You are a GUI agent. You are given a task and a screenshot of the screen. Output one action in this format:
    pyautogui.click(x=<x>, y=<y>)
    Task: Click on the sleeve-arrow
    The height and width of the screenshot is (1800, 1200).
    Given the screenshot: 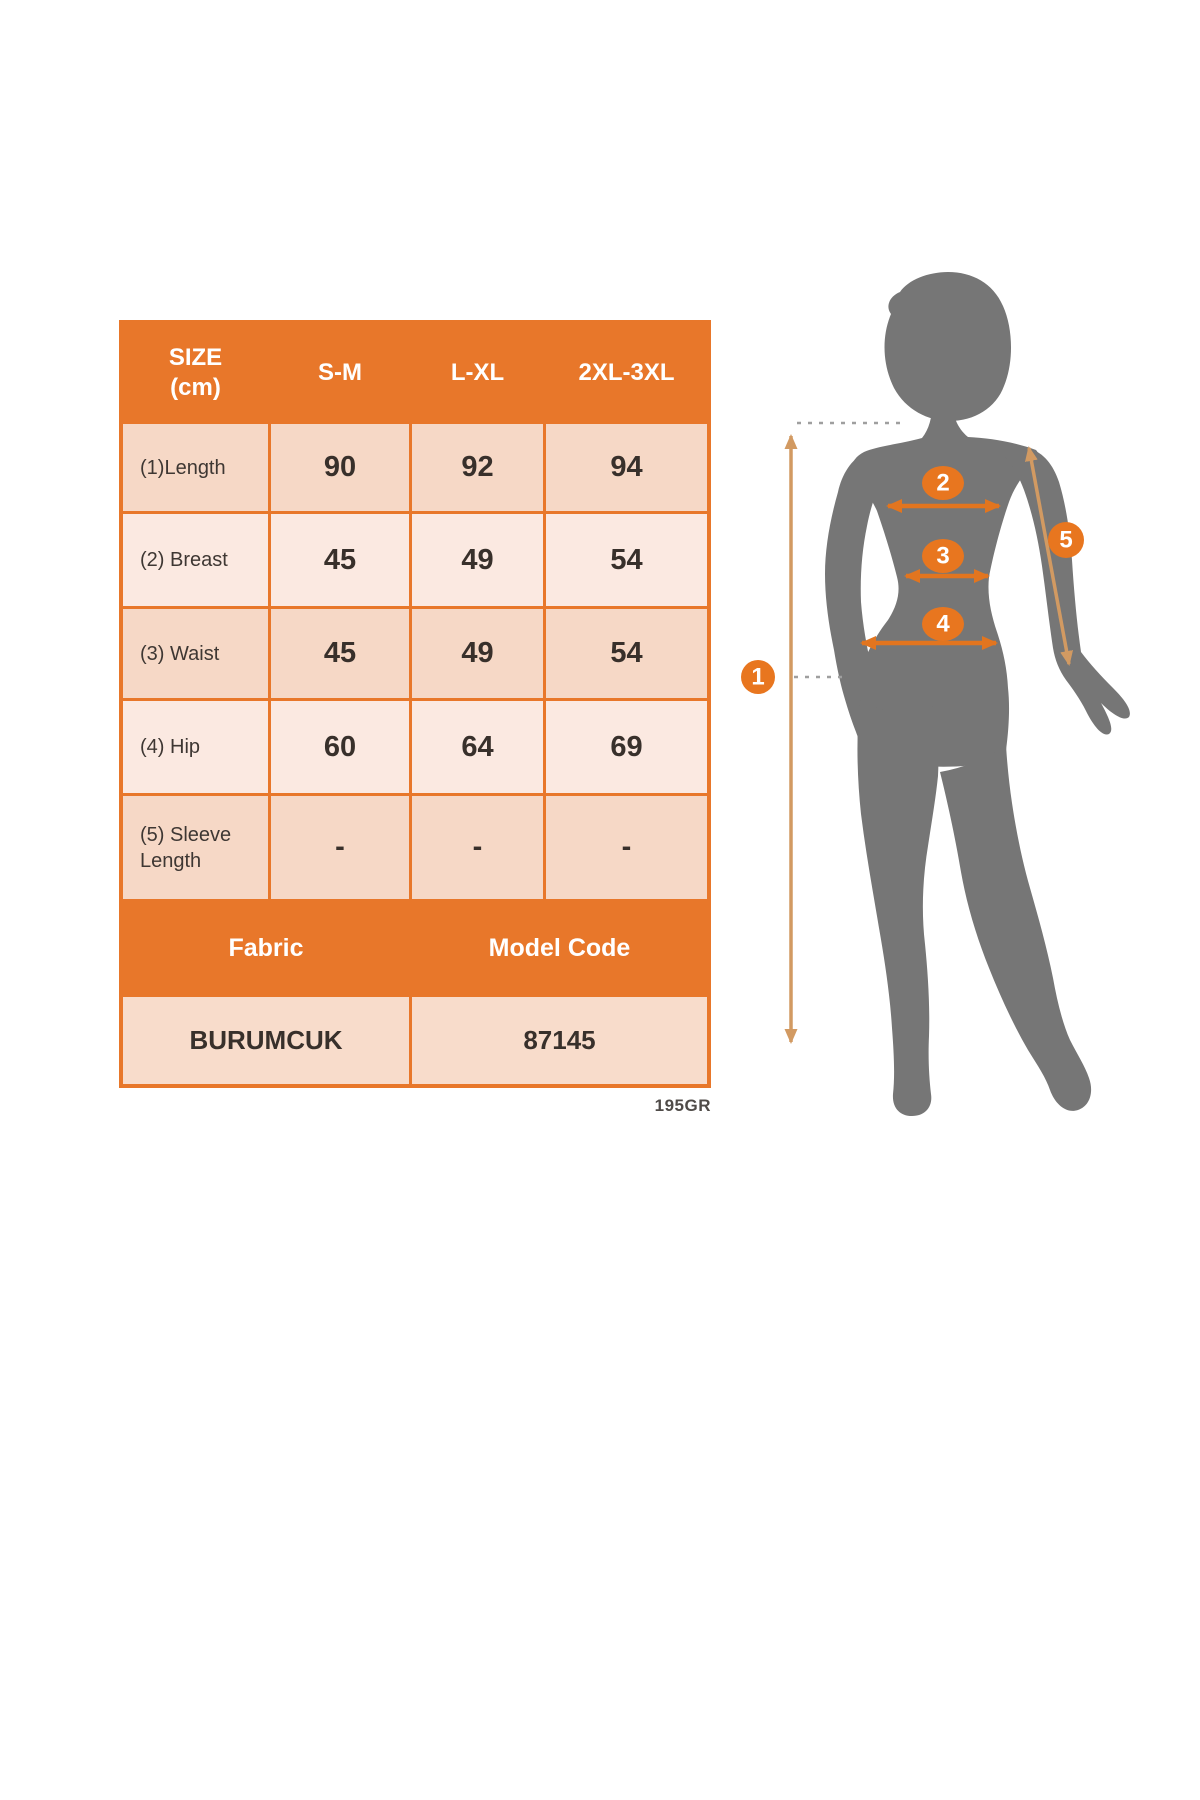 What is the action you would take?
    pyautogui.click(x=1049, y=556)
    